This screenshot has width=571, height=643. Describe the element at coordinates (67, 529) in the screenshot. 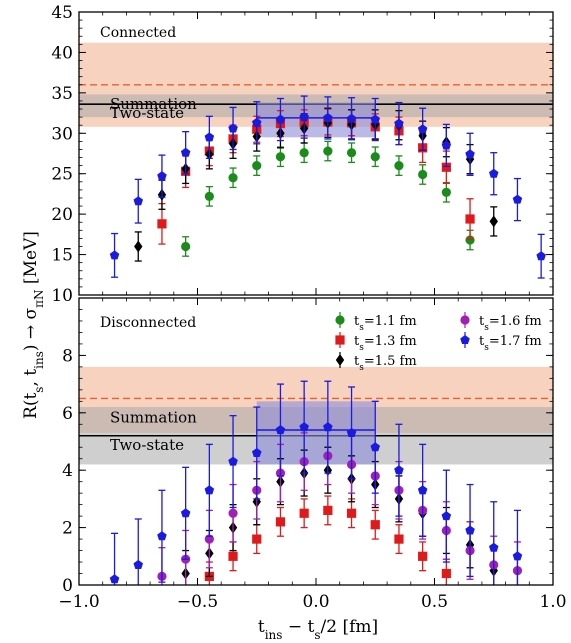

I see `y-tick-label: 2` at that location.